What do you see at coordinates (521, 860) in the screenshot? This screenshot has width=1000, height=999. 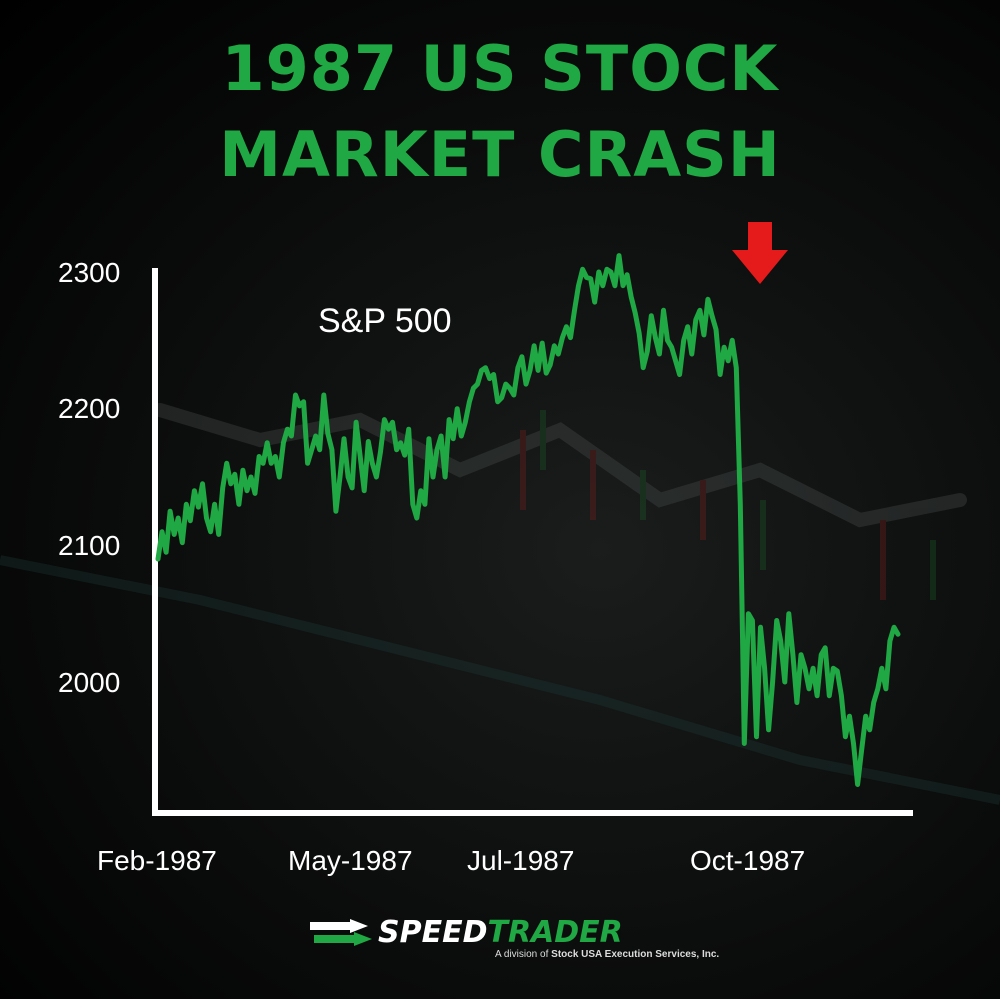 I see `x-tick-label: Jul-1987` at bounding box center [521, 860].